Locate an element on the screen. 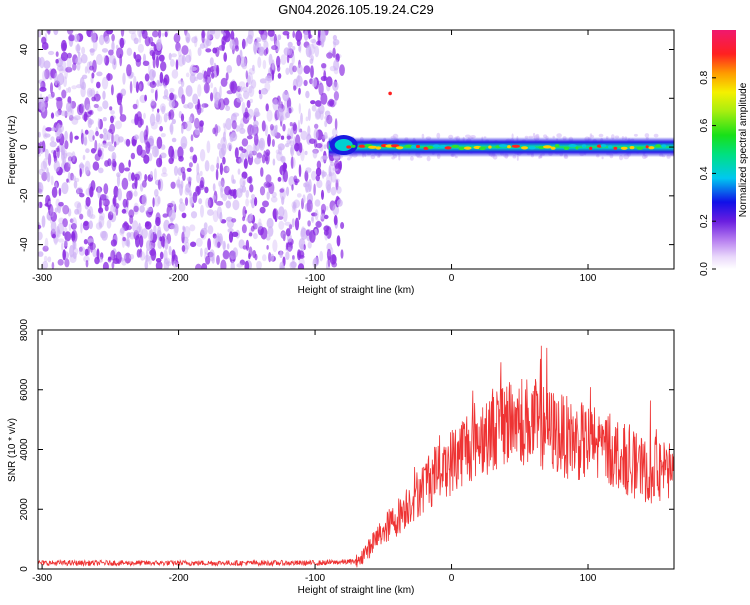 The image size is (750, 605). signal-halo-dot is located at coordinates (647, 135).